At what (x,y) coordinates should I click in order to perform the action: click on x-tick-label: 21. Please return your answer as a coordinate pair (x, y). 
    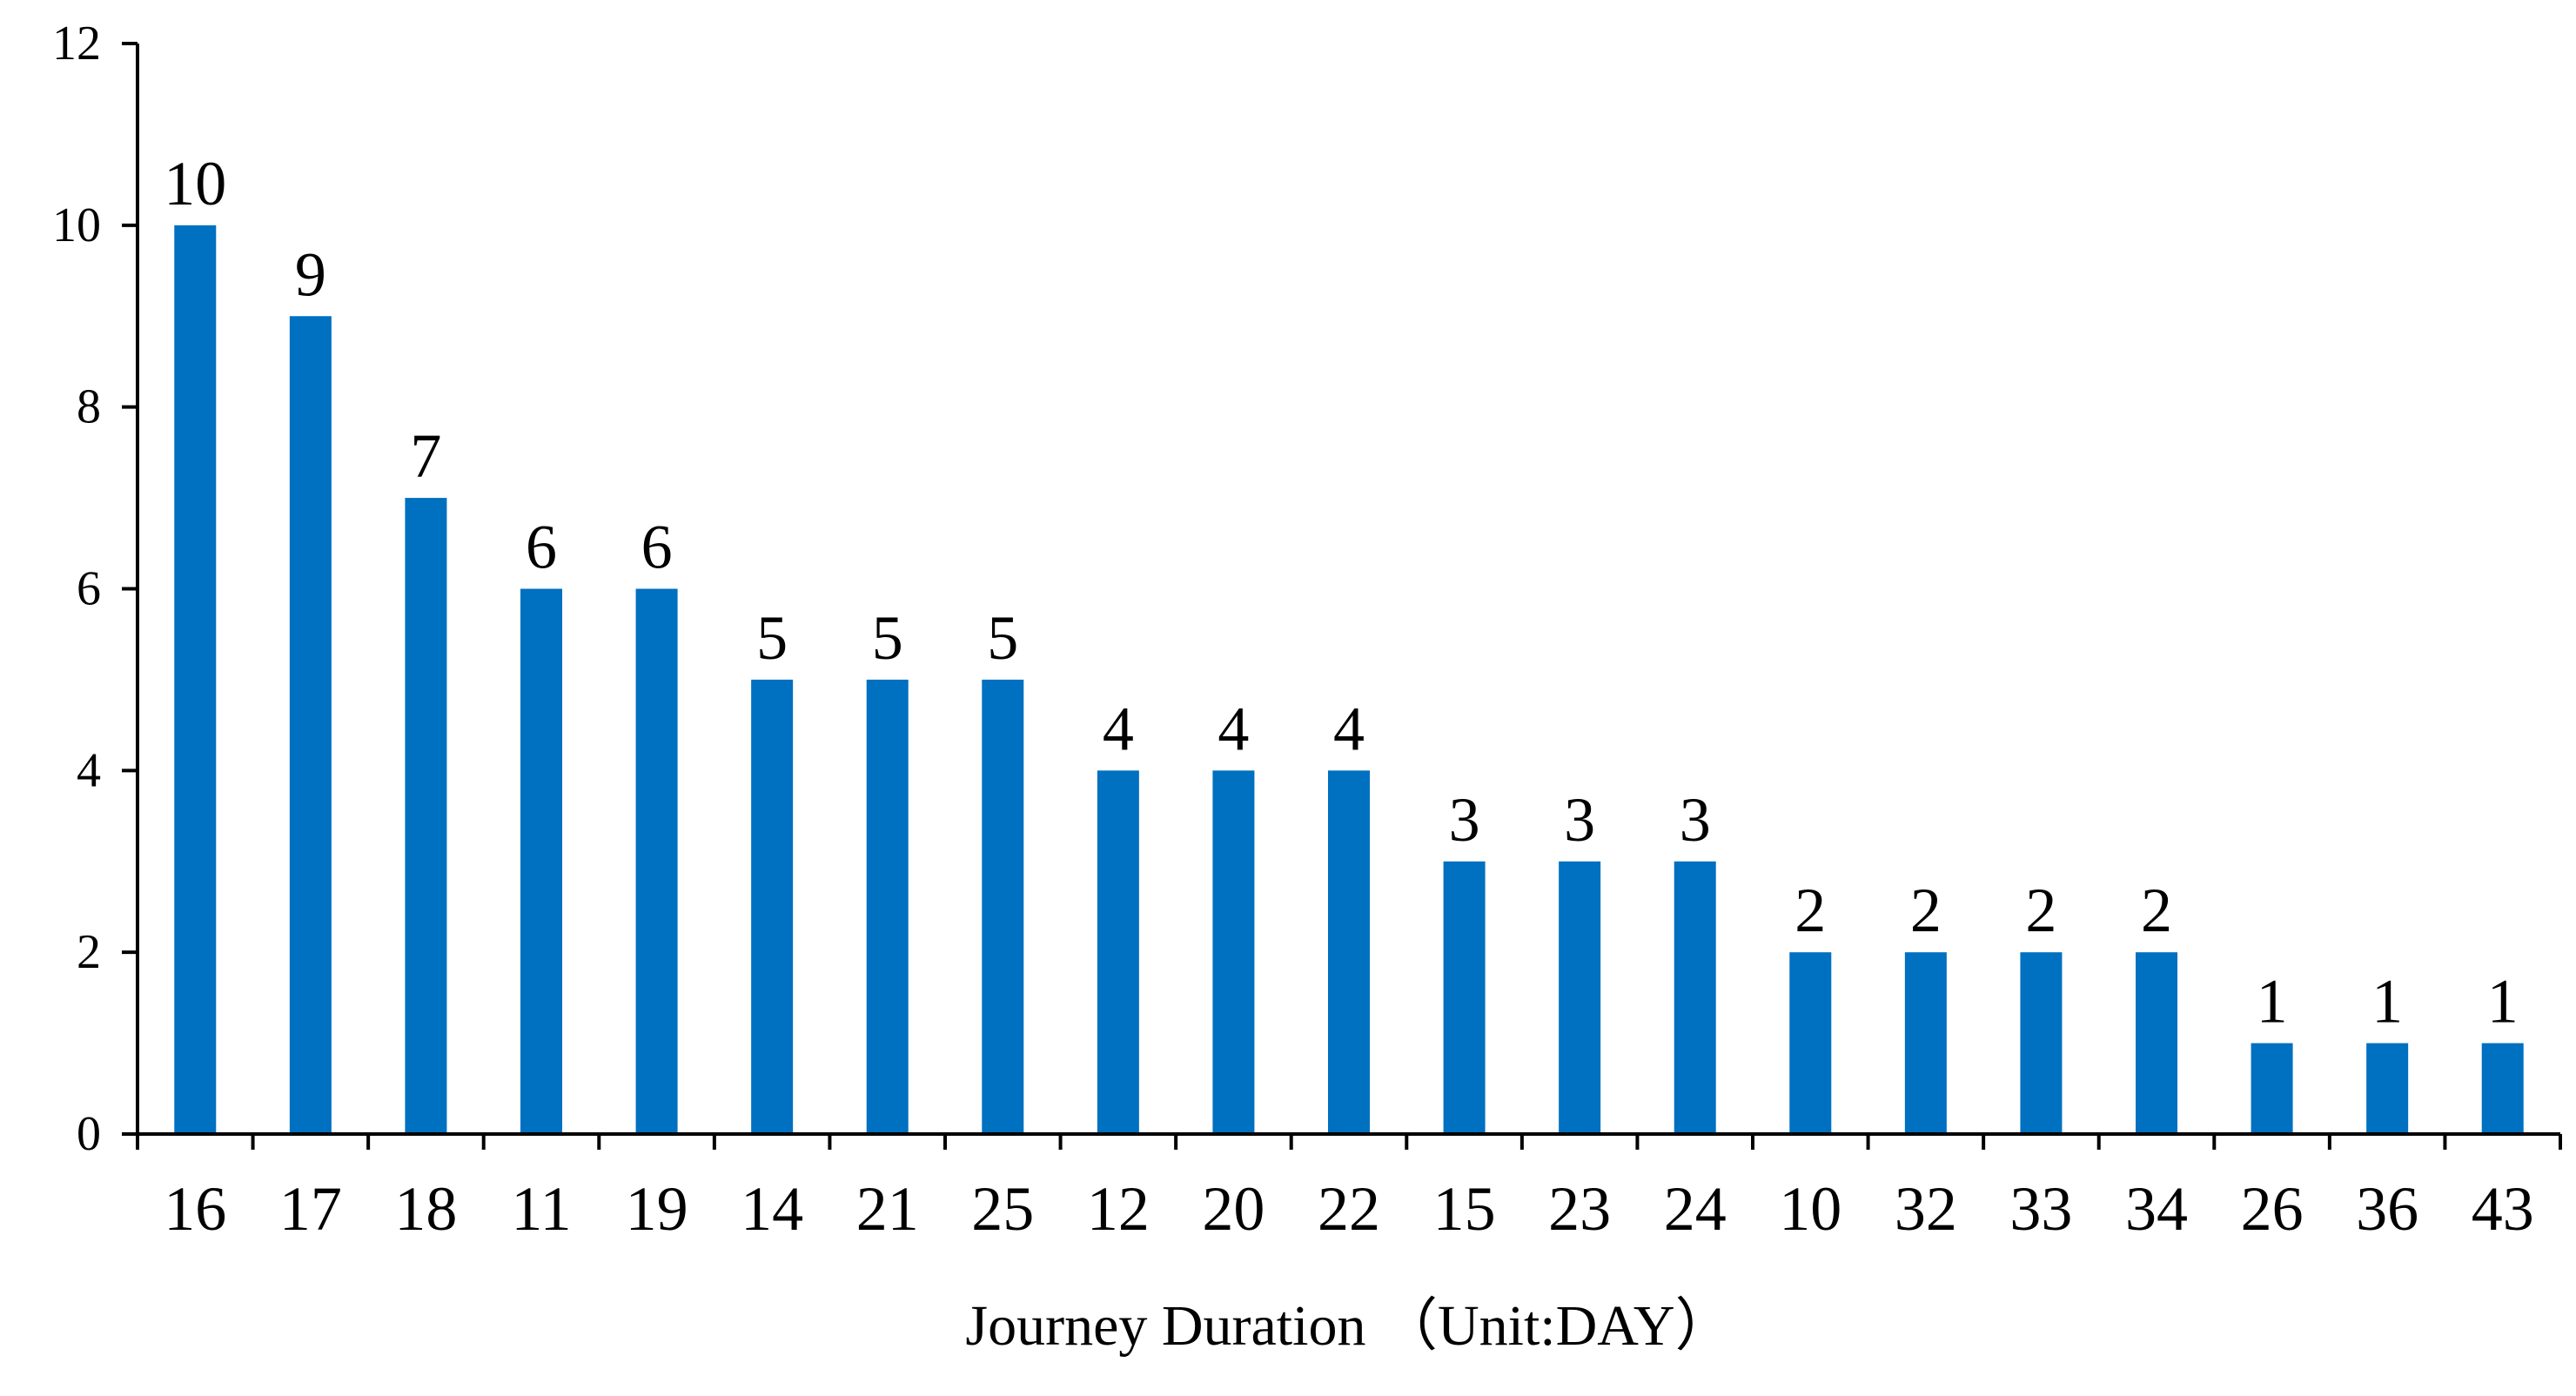
    Looking at the image, I should click on (888, 1209).